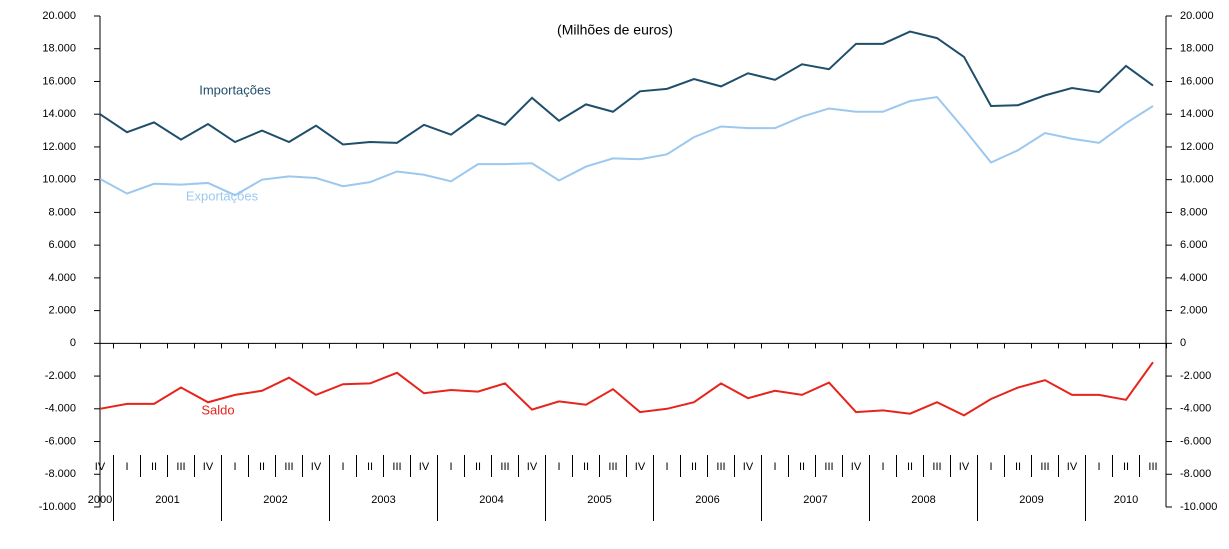  Describe the element at coordinates (1195, 376) in the screenshot. I see `y2-tick-label: -2.000` at that location.